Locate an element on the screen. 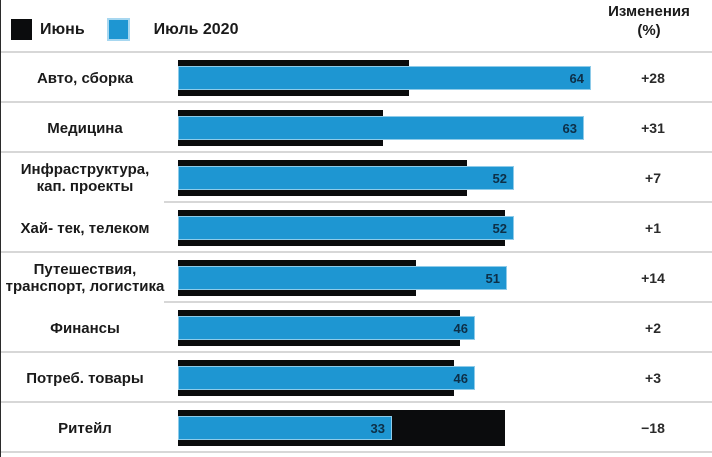  changes-title-line1: Изменения is located at coordinates (649, 11).